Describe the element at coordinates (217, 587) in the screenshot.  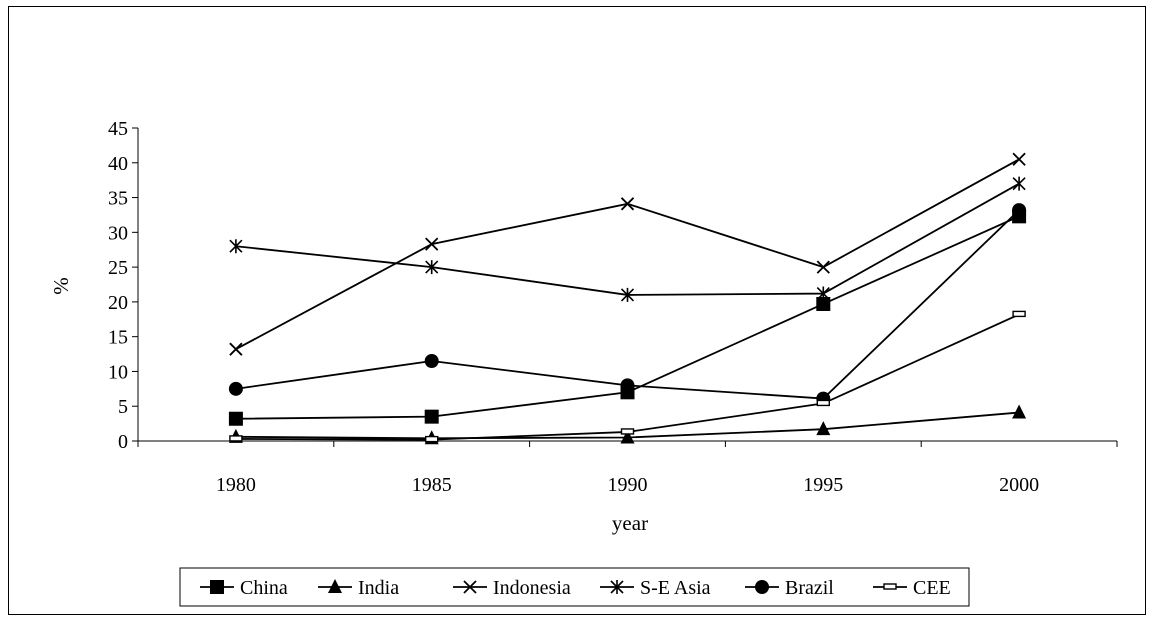
I see `legend-marker-china` at that location.